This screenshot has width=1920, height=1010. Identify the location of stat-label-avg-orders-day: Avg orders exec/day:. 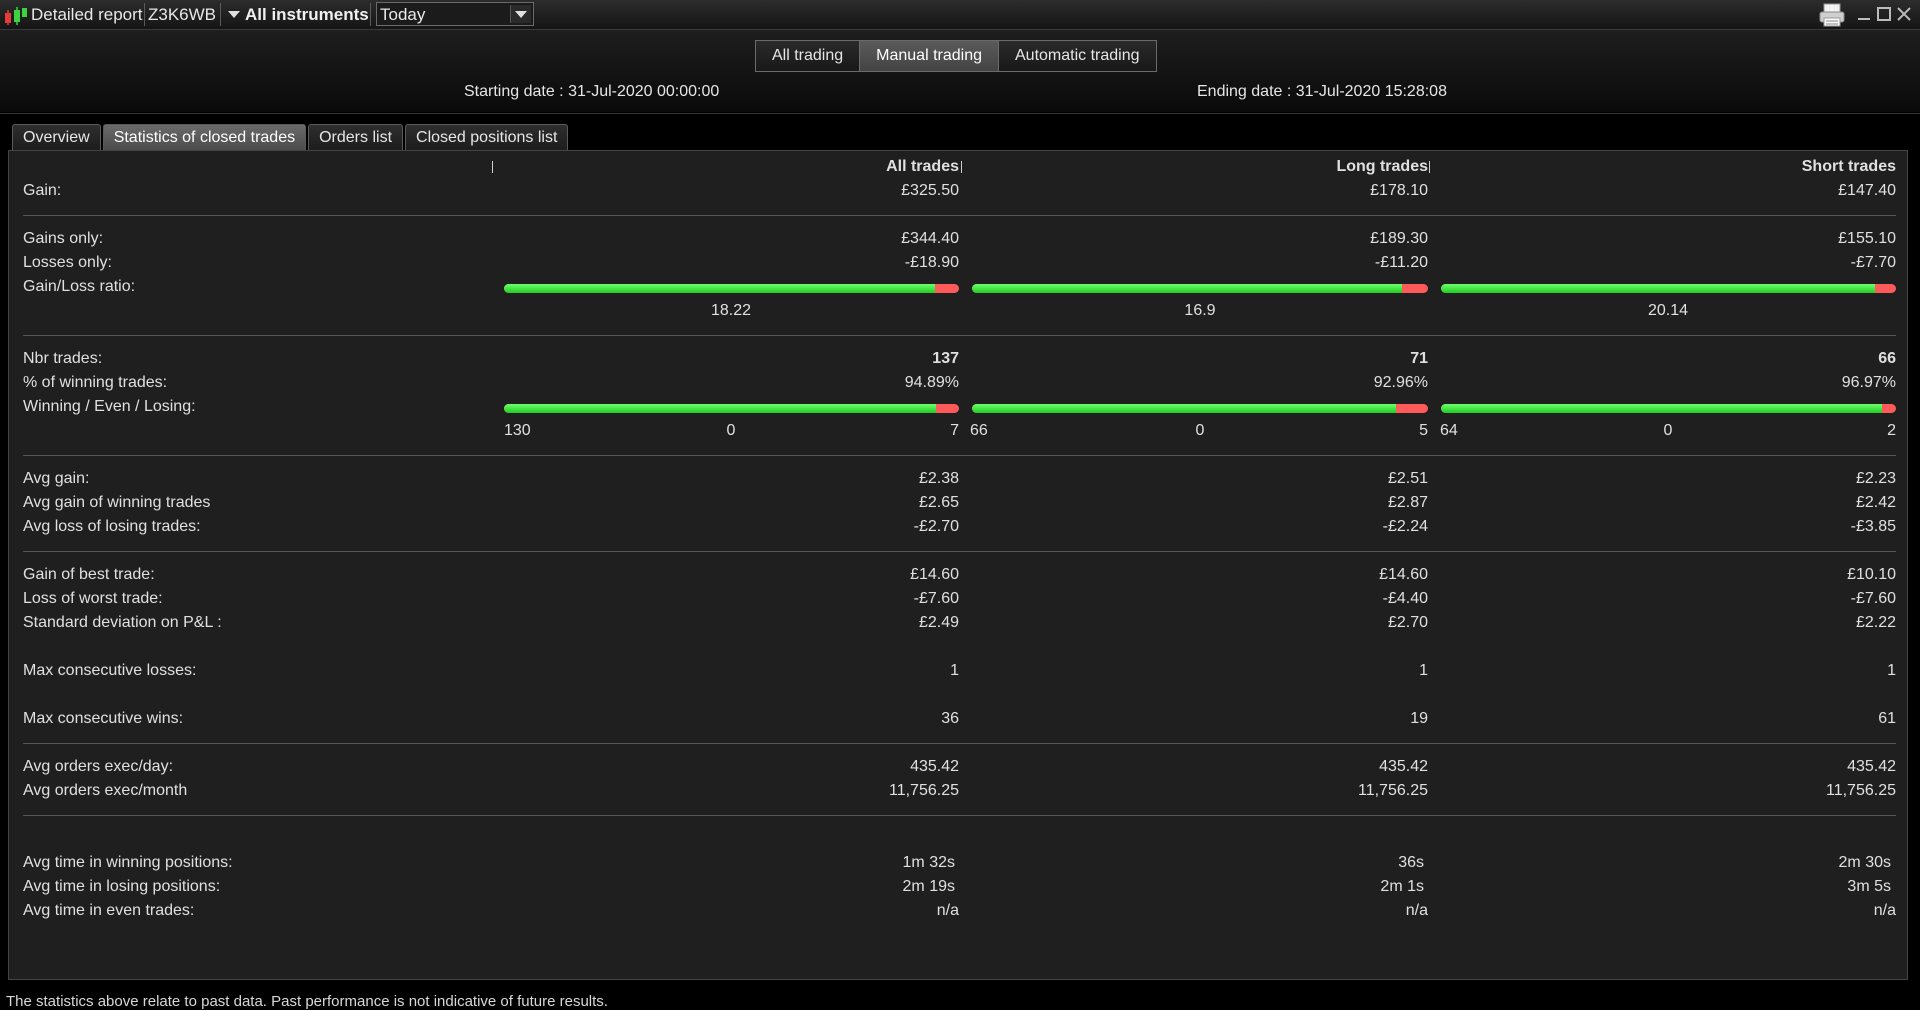
(98, 766).